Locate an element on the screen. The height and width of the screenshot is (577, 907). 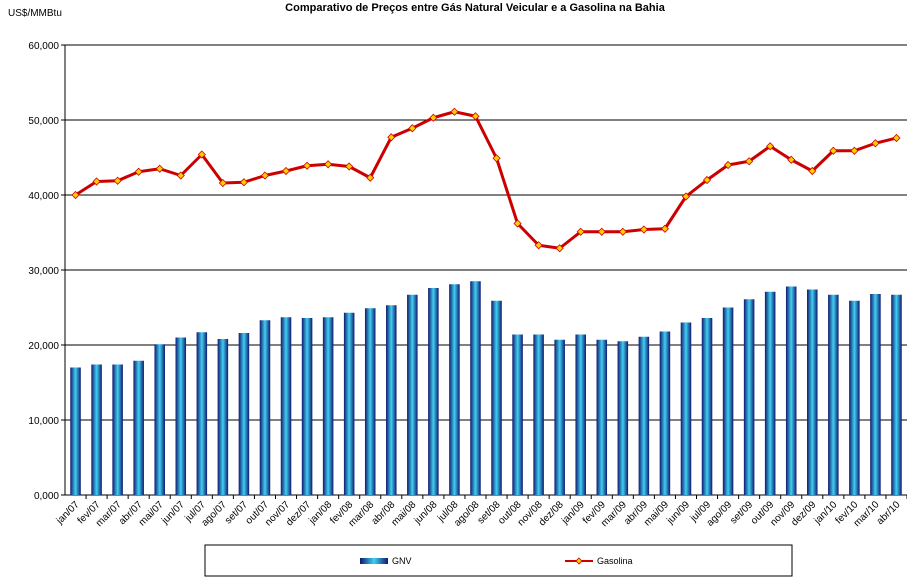
x-tick-label: abr/10 is located at coordinates (889, 513).